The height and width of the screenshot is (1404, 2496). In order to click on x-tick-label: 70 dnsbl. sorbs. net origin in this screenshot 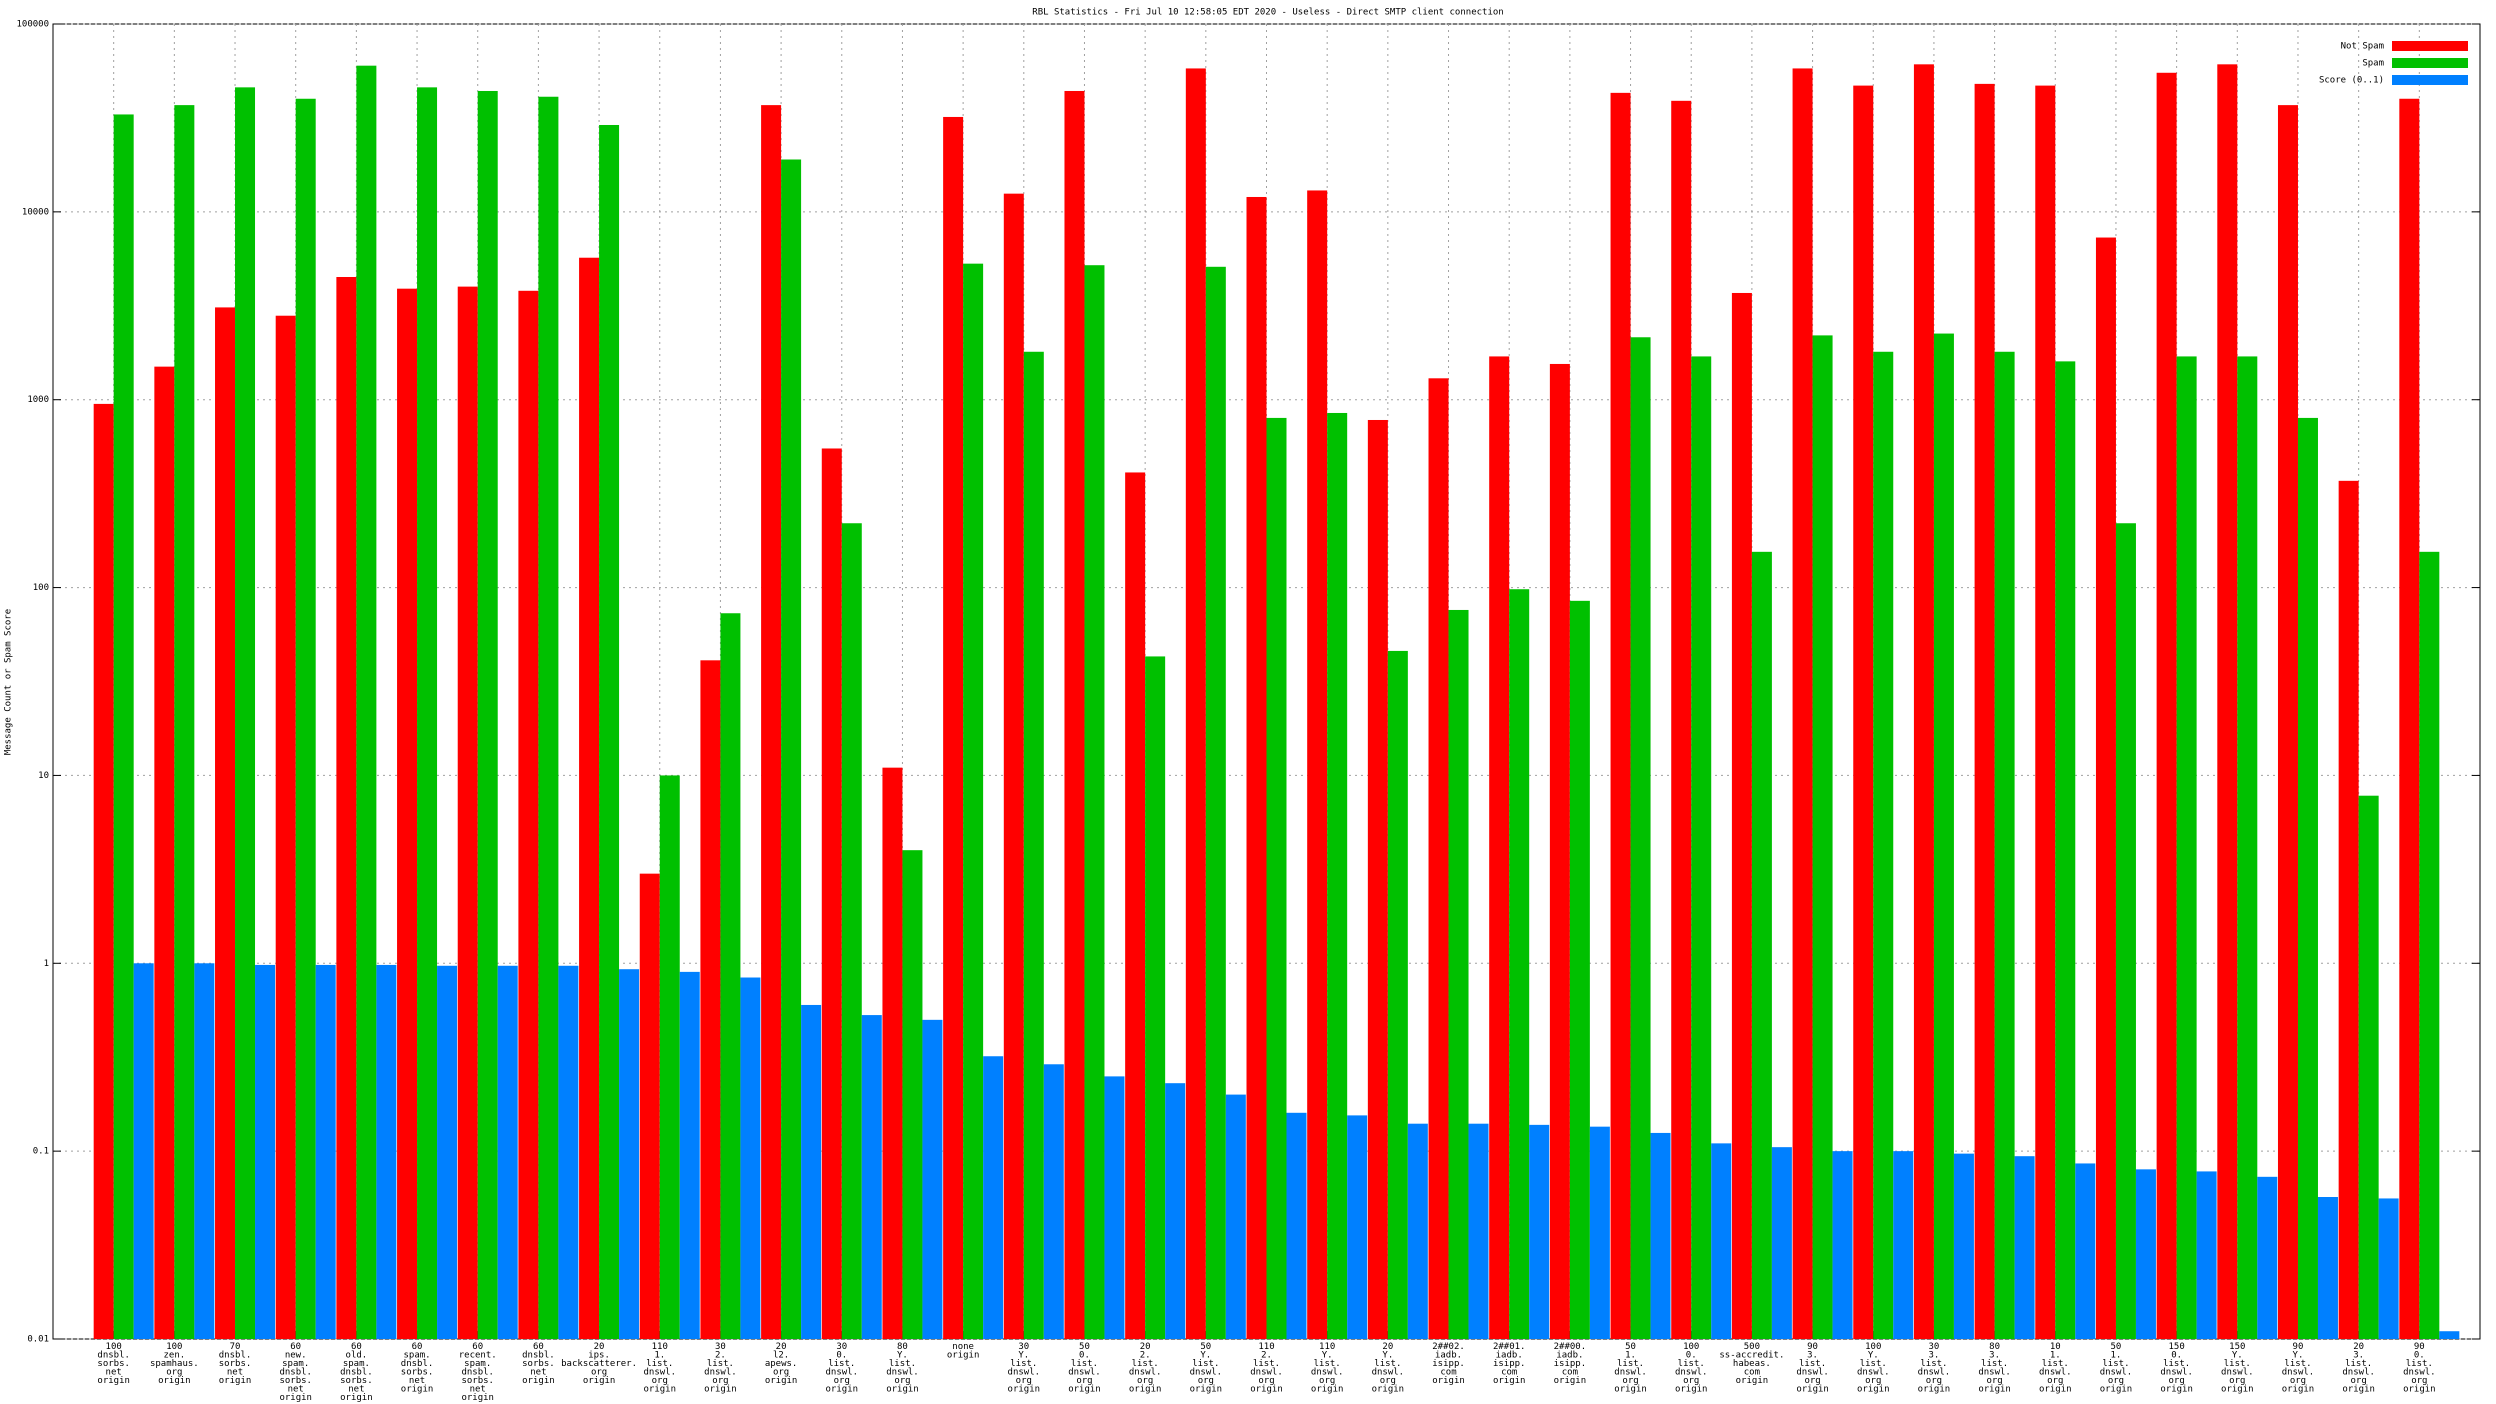, I will do `click(235, 1364)`.